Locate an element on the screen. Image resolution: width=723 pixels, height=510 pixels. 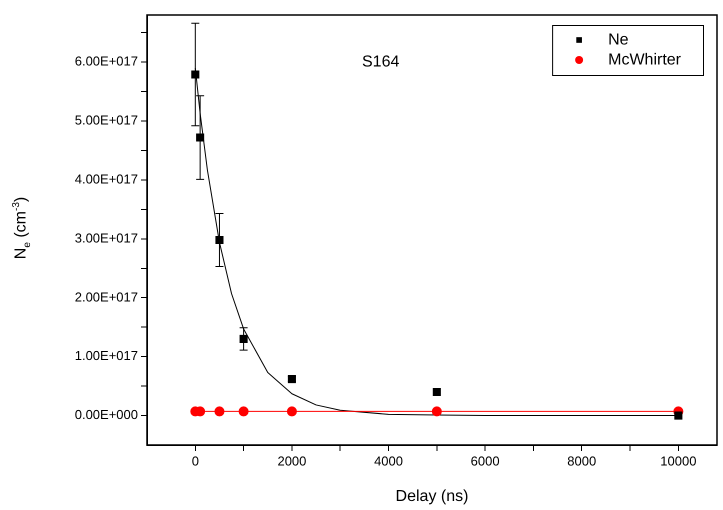
y-tick-label: 2.00E+017 is located at coordinates (106, 296).